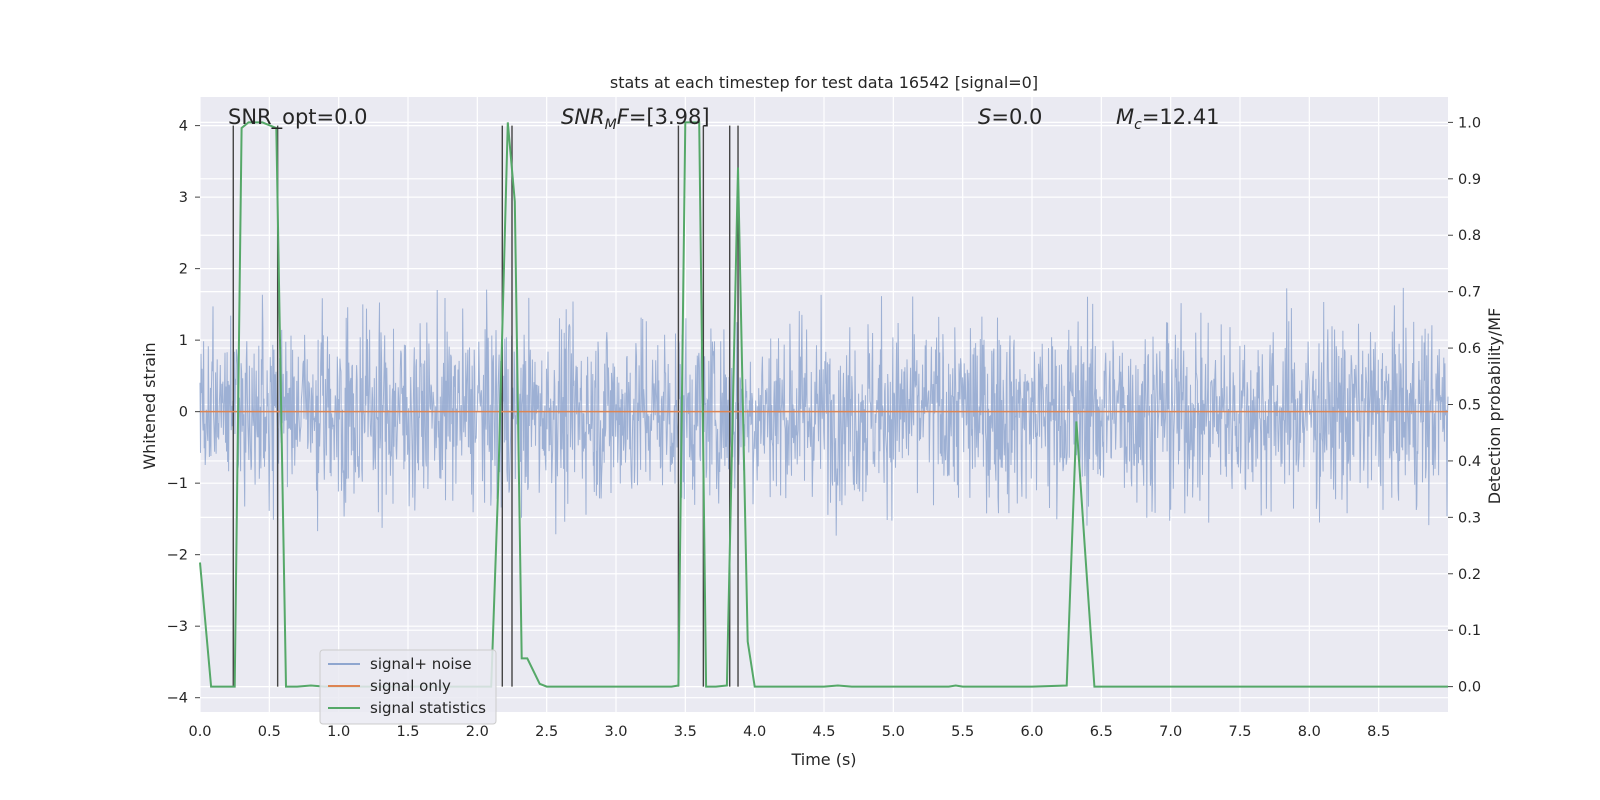 Image resolution: width=1600 pixels, height=800 pixels. I want to click on y-right-tick-label: 0.8, so click(1469, 236).